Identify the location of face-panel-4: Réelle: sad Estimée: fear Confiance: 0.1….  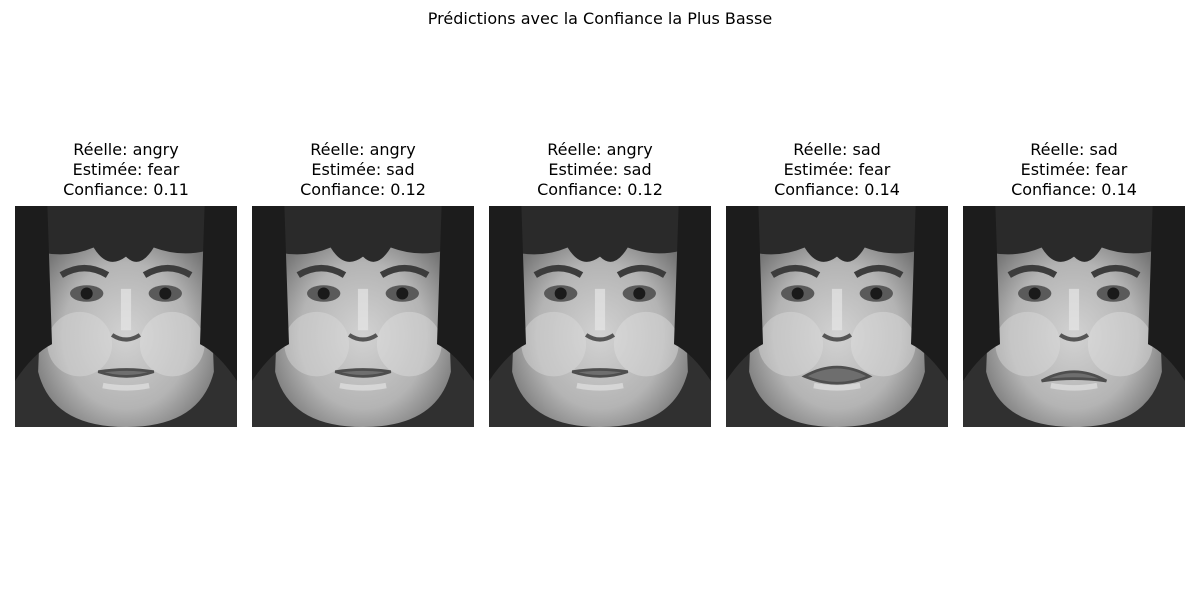
(837, 284).